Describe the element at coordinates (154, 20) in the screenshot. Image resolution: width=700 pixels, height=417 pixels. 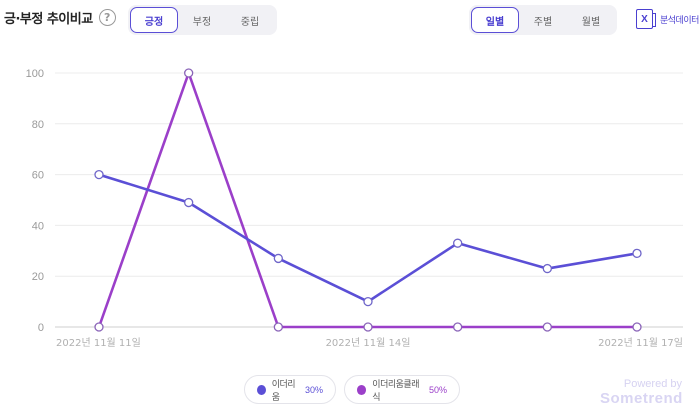
I see `tab-positive: 긍정` at that location.